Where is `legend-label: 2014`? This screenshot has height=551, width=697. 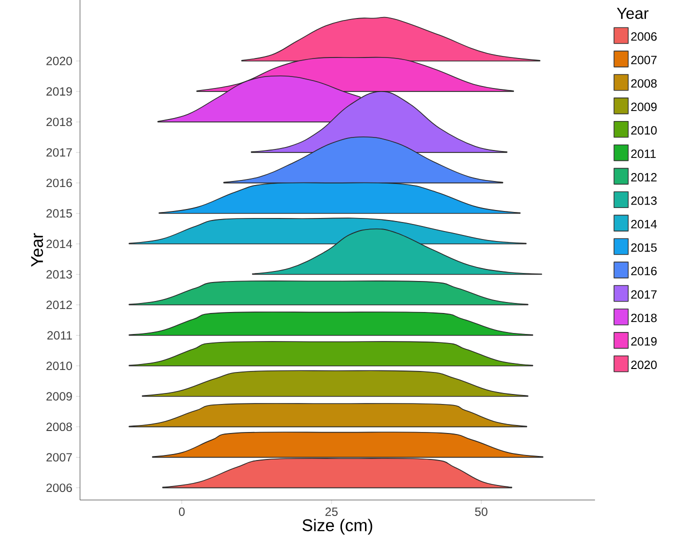
legend-label: 2014 is located at coordinates (644, 224).